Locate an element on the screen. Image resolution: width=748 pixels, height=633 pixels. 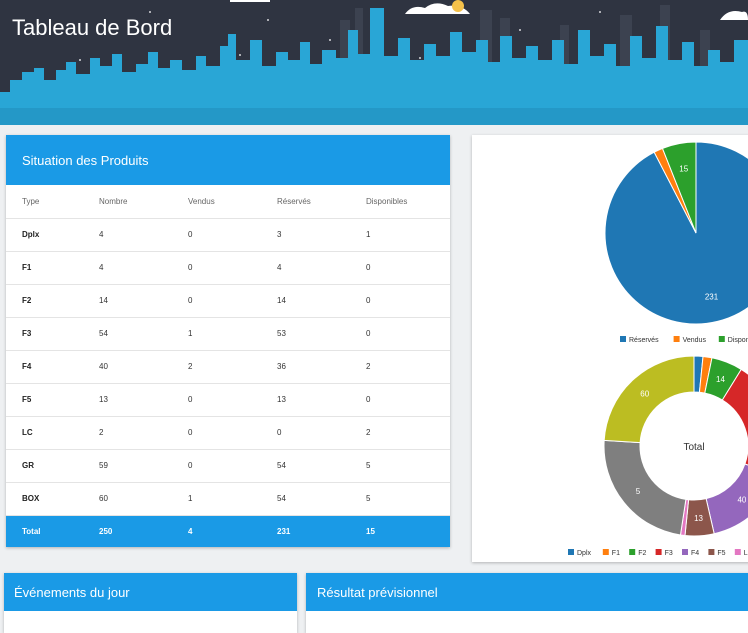
table-cell: Dplx is located at coordinates (44, 235).